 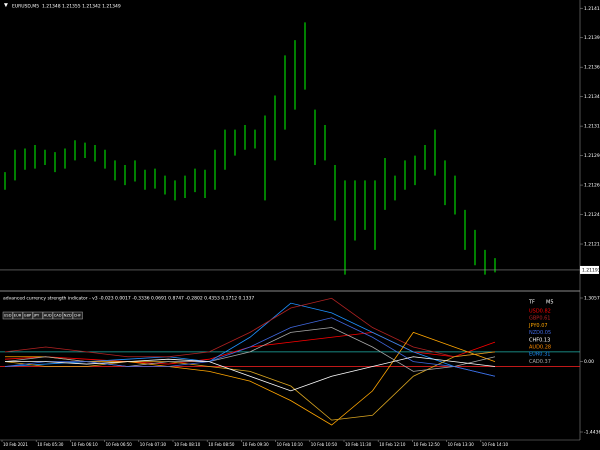 I want to click on price-tick-label: 1.21415, so click(x=592, y=9).